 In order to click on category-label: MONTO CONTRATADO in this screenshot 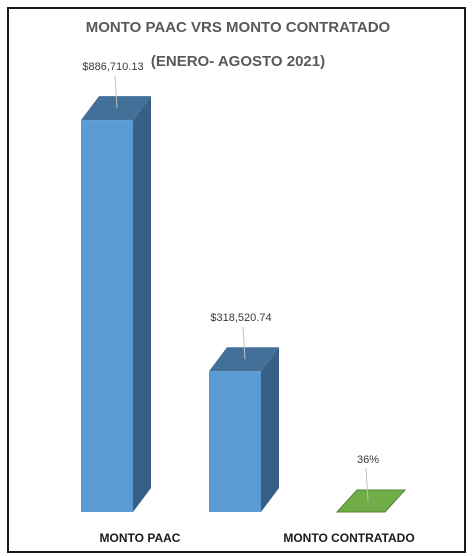, I will do `click(348, 538)`.